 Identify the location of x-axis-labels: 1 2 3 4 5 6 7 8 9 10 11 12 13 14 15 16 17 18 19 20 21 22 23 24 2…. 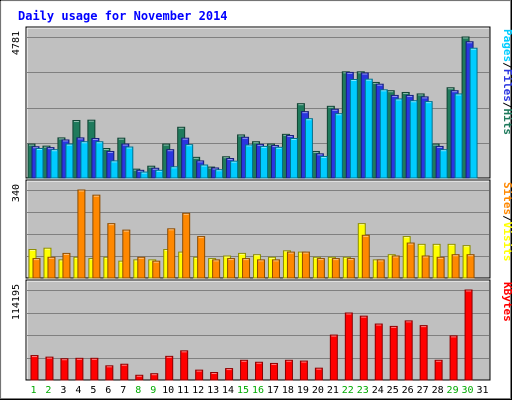
(259, 390).